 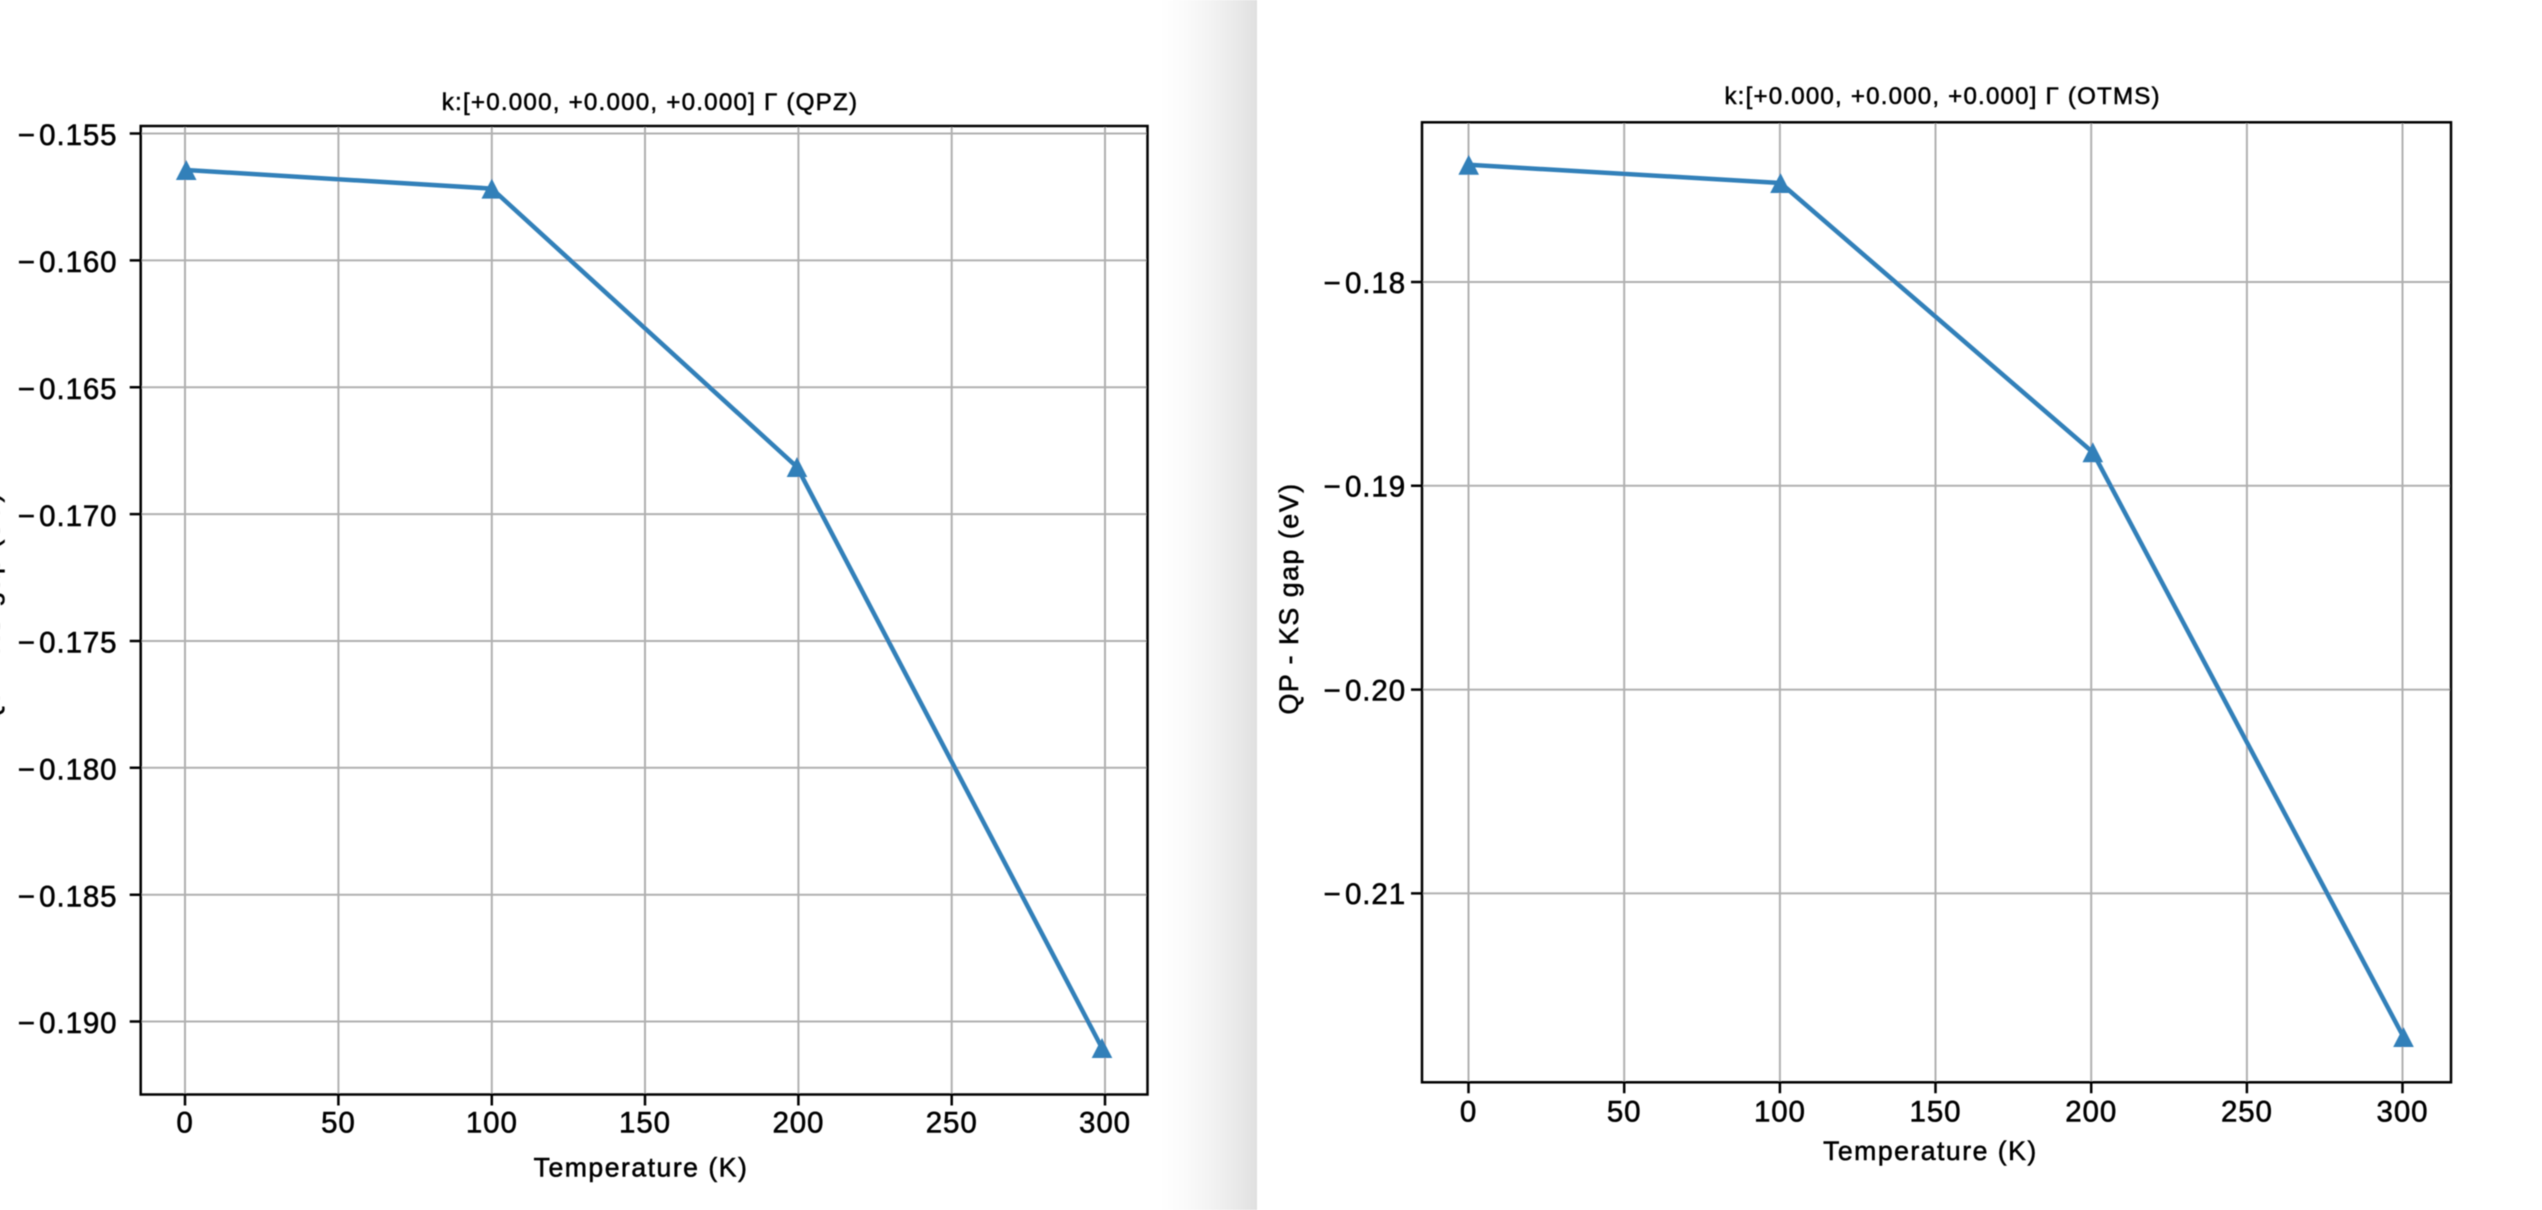 I want to click on svg-text: −0.175, so click(x=68, y=643).